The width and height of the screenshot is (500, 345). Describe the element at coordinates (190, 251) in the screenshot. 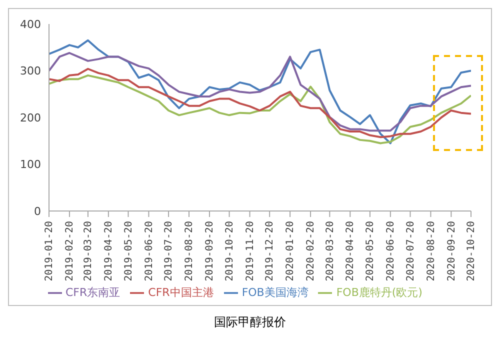

I see `x-tick-label: 2019-08-20` at that location.